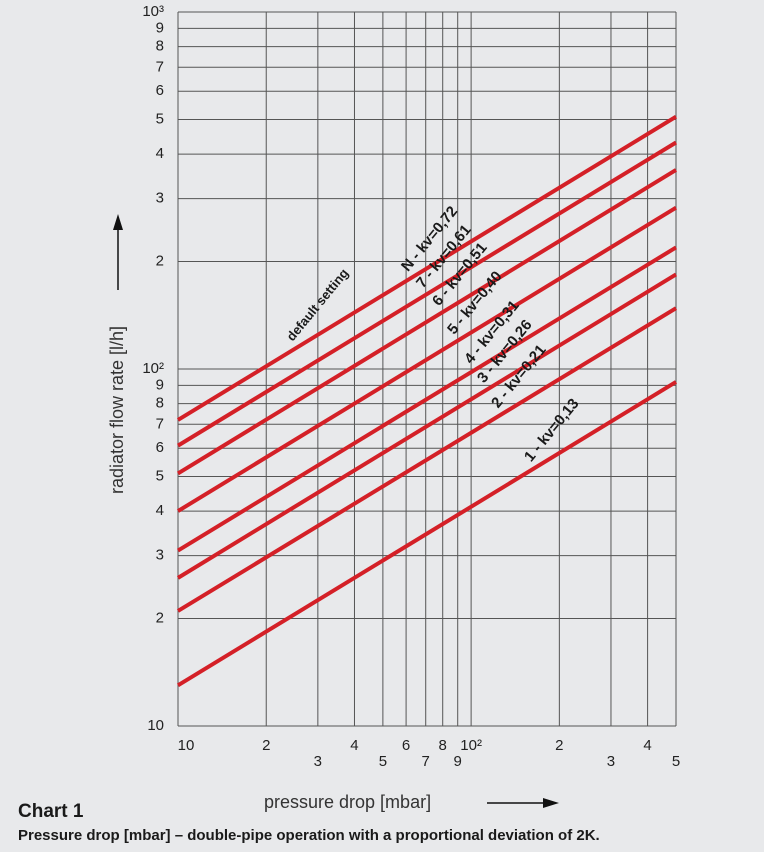 The height and width of the screenshot is (852, 764). I want to click on y-axis-label: radiator flow rate [l/h], so click(117, 410).